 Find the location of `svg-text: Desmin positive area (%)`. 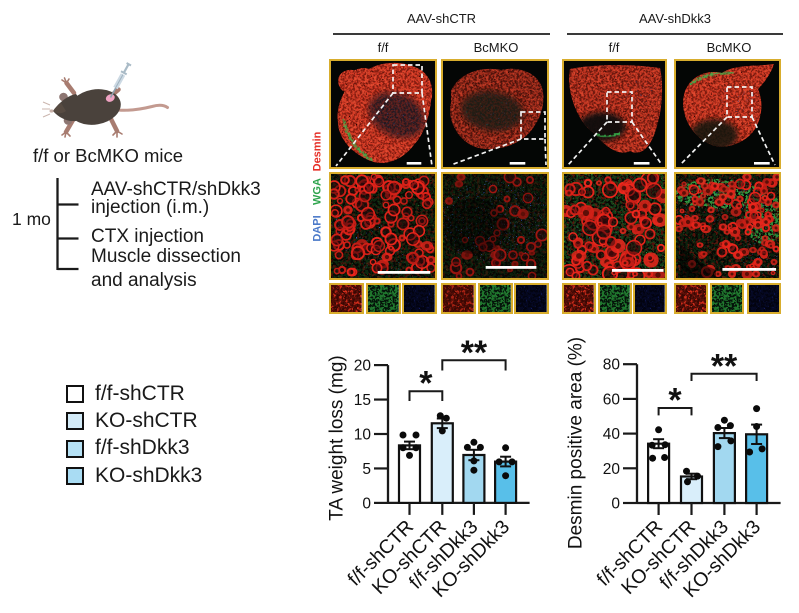

svg-text: Desmin positive area (%) is located at coordinates (576, 443).